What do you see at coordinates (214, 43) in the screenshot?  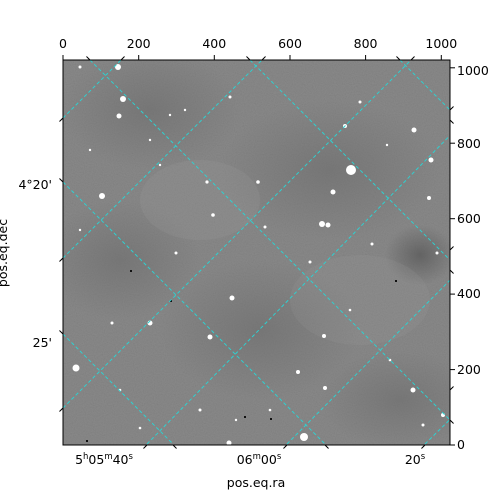 I see `top-tick-label: 400` at bounding box center [214, 43].